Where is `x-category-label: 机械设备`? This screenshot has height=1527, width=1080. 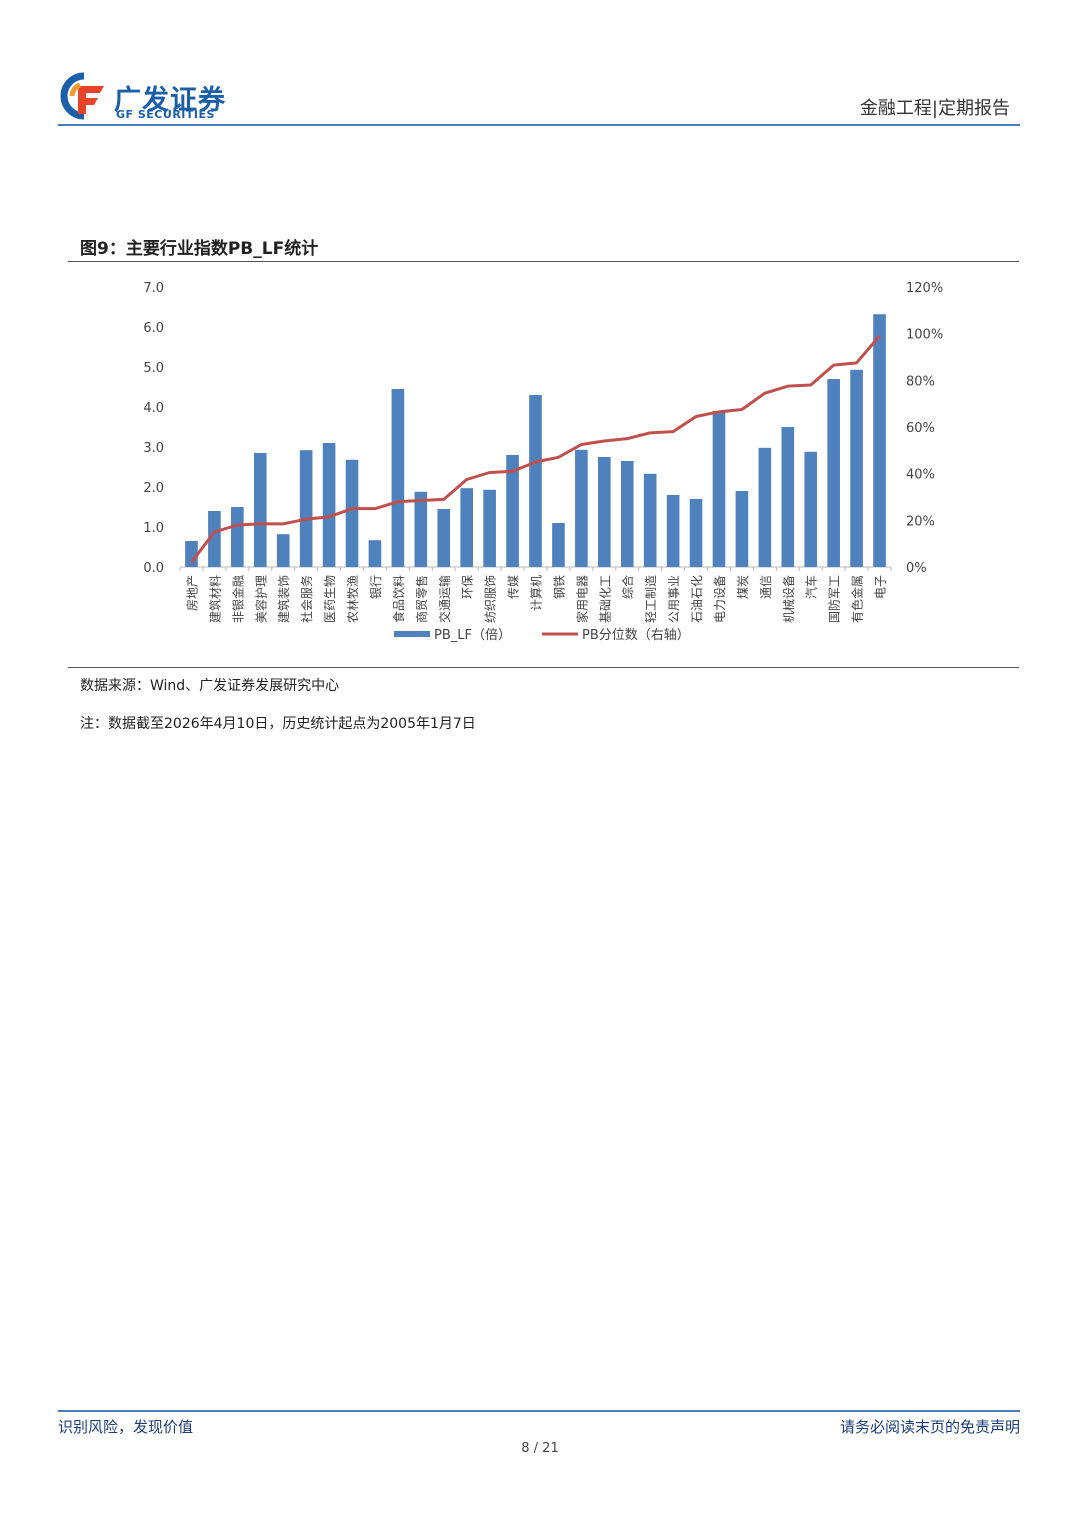
x-category-label: 机械设备 is located at coordinates (788, 599).